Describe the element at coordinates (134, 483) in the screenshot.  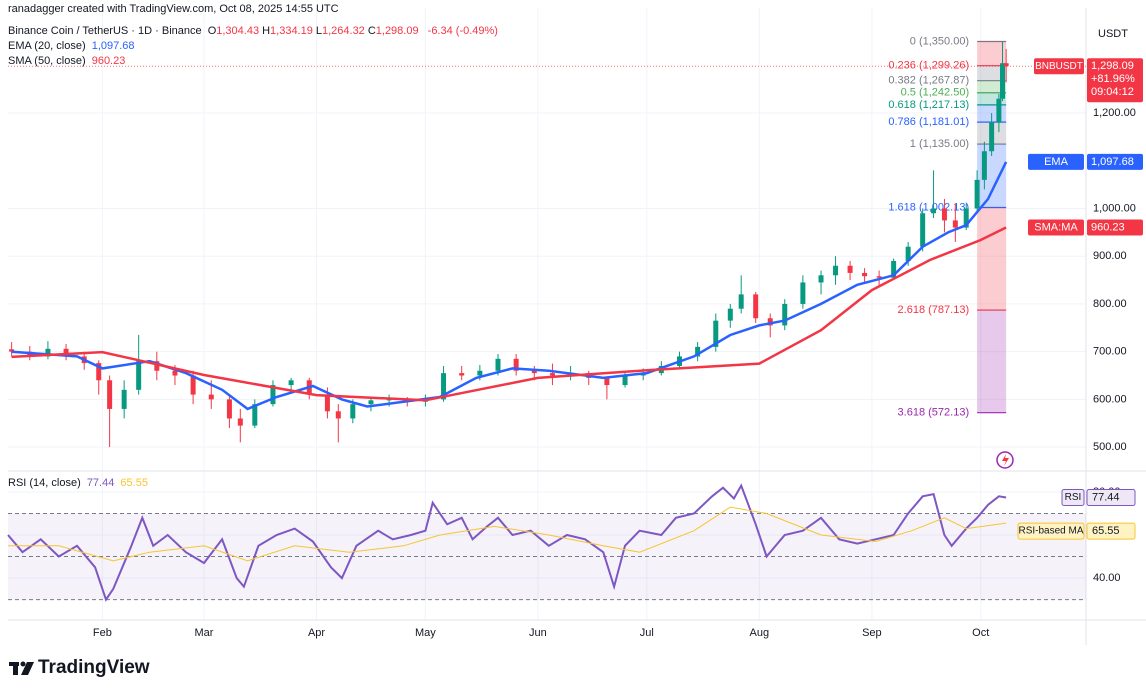
I see `rsi-ma-value: 65.55` at that location.